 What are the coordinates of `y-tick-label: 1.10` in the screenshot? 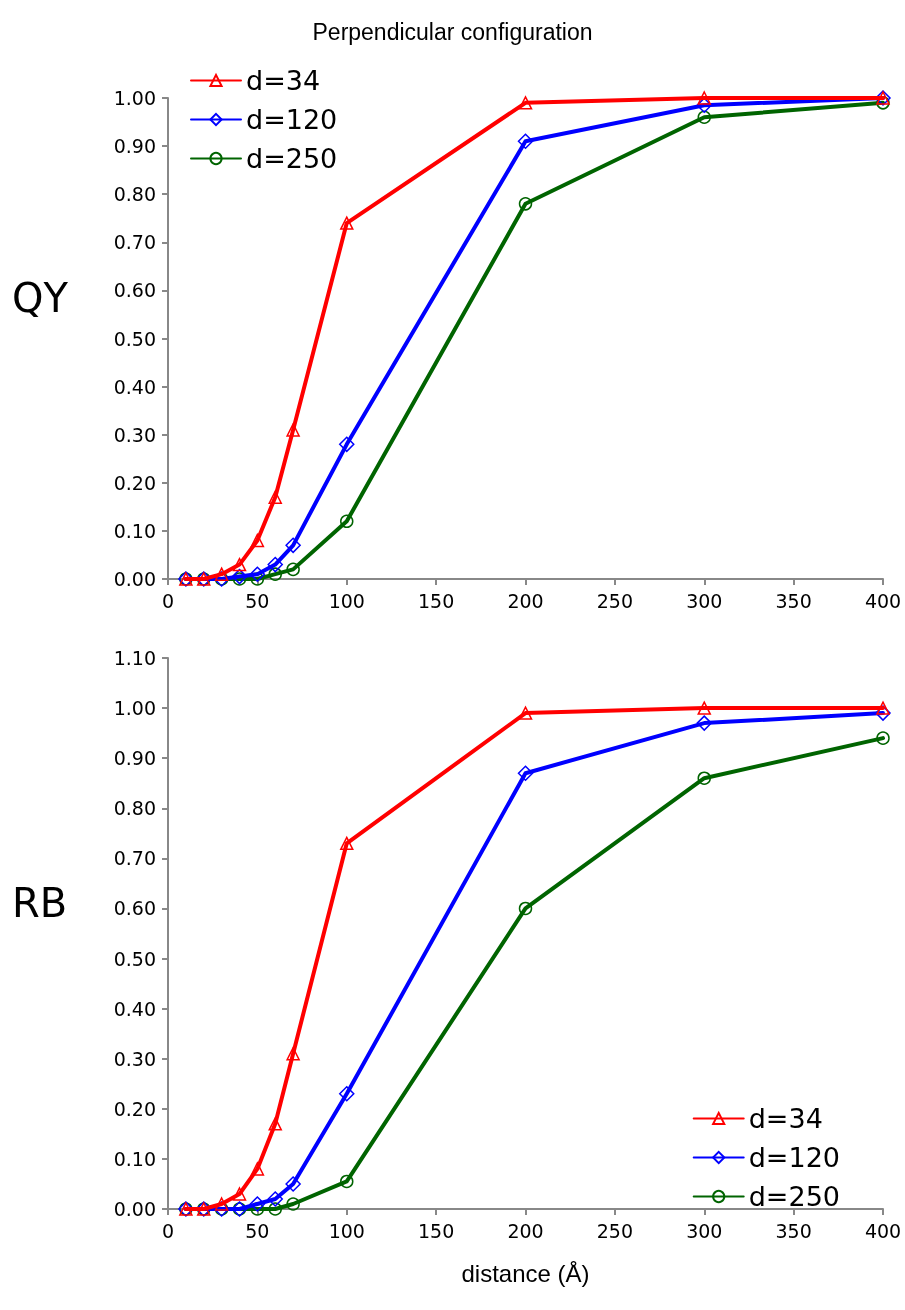 It's located at (134, 658).